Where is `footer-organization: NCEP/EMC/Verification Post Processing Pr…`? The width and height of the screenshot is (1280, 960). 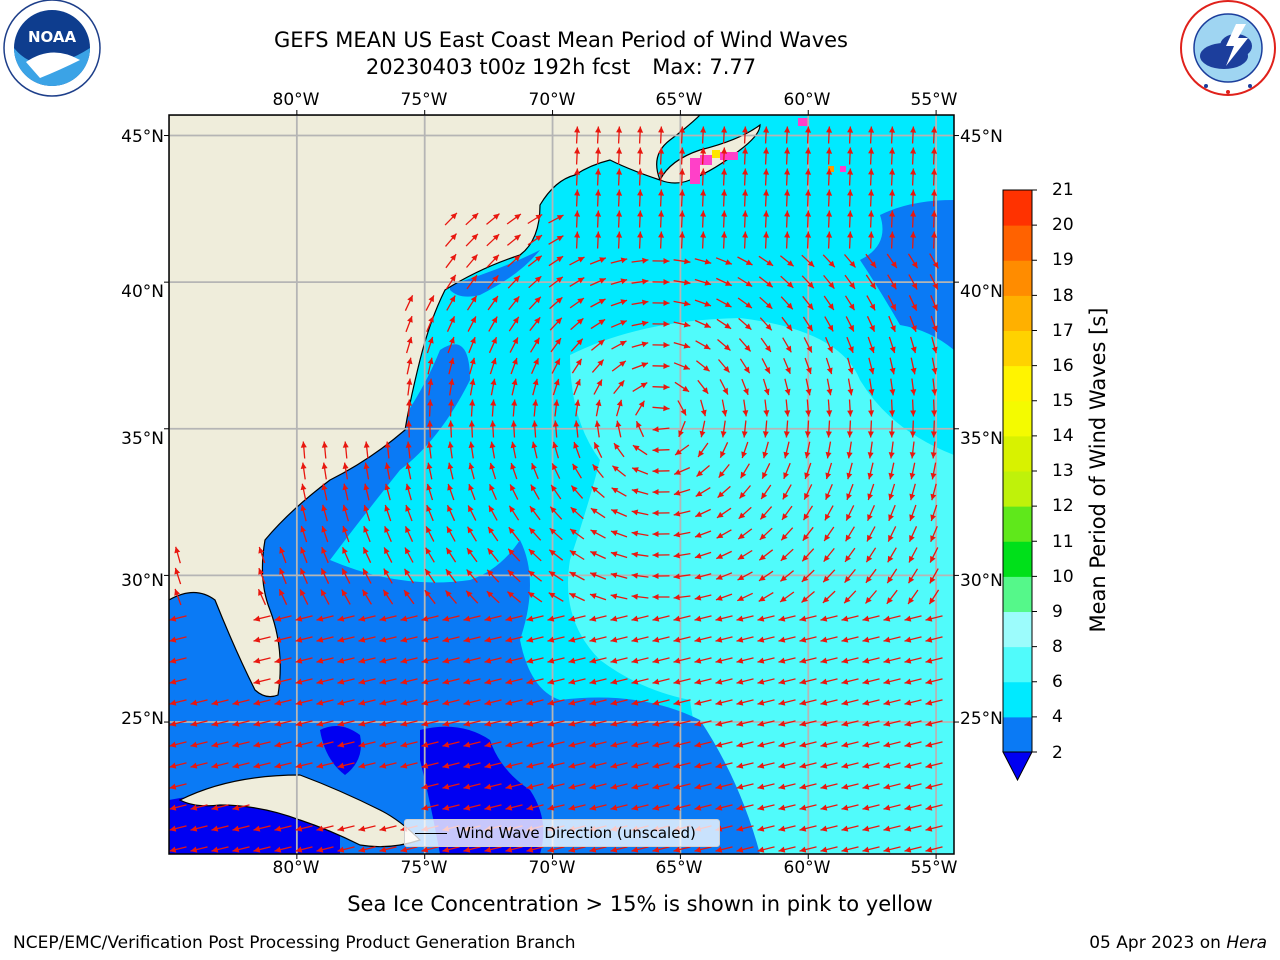 footer-organization: NCEP/EMC/Verification Post Processing Pr… is located at coordinates (294, 943).